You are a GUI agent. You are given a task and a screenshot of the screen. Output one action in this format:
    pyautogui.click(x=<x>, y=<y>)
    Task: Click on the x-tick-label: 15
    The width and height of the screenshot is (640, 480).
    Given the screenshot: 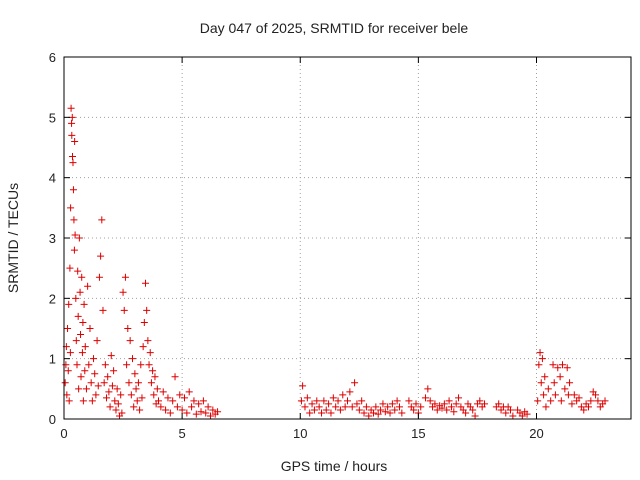 What is the action you would take?
    pyautogui.click(x=418, y=433)
    